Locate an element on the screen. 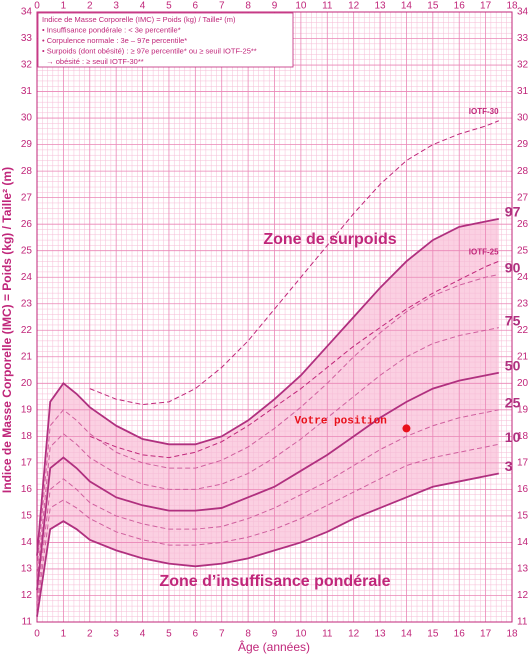  x-tick-label: 17 is located at coordinates (486, 634).